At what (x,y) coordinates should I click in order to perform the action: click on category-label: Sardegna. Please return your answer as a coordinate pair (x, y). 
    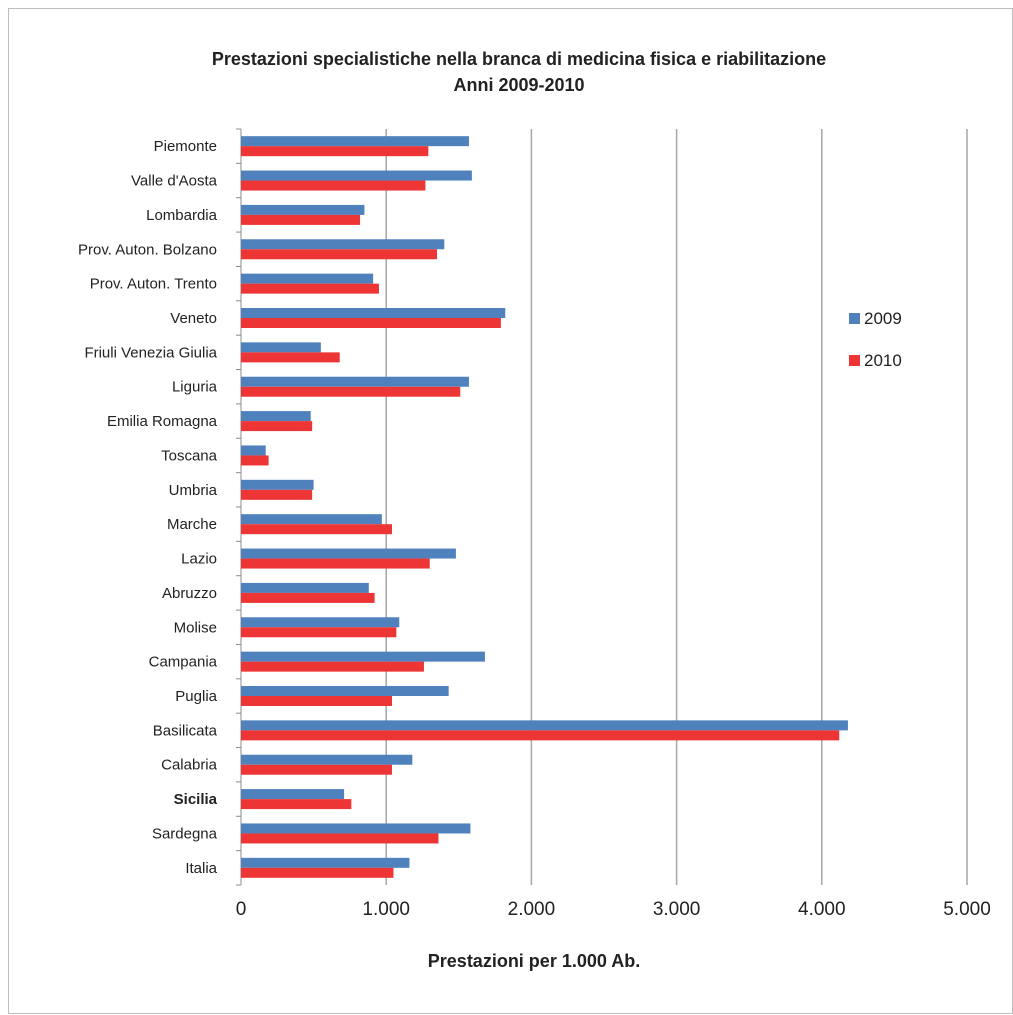
    Looking at the image, I should click on (185, 833).